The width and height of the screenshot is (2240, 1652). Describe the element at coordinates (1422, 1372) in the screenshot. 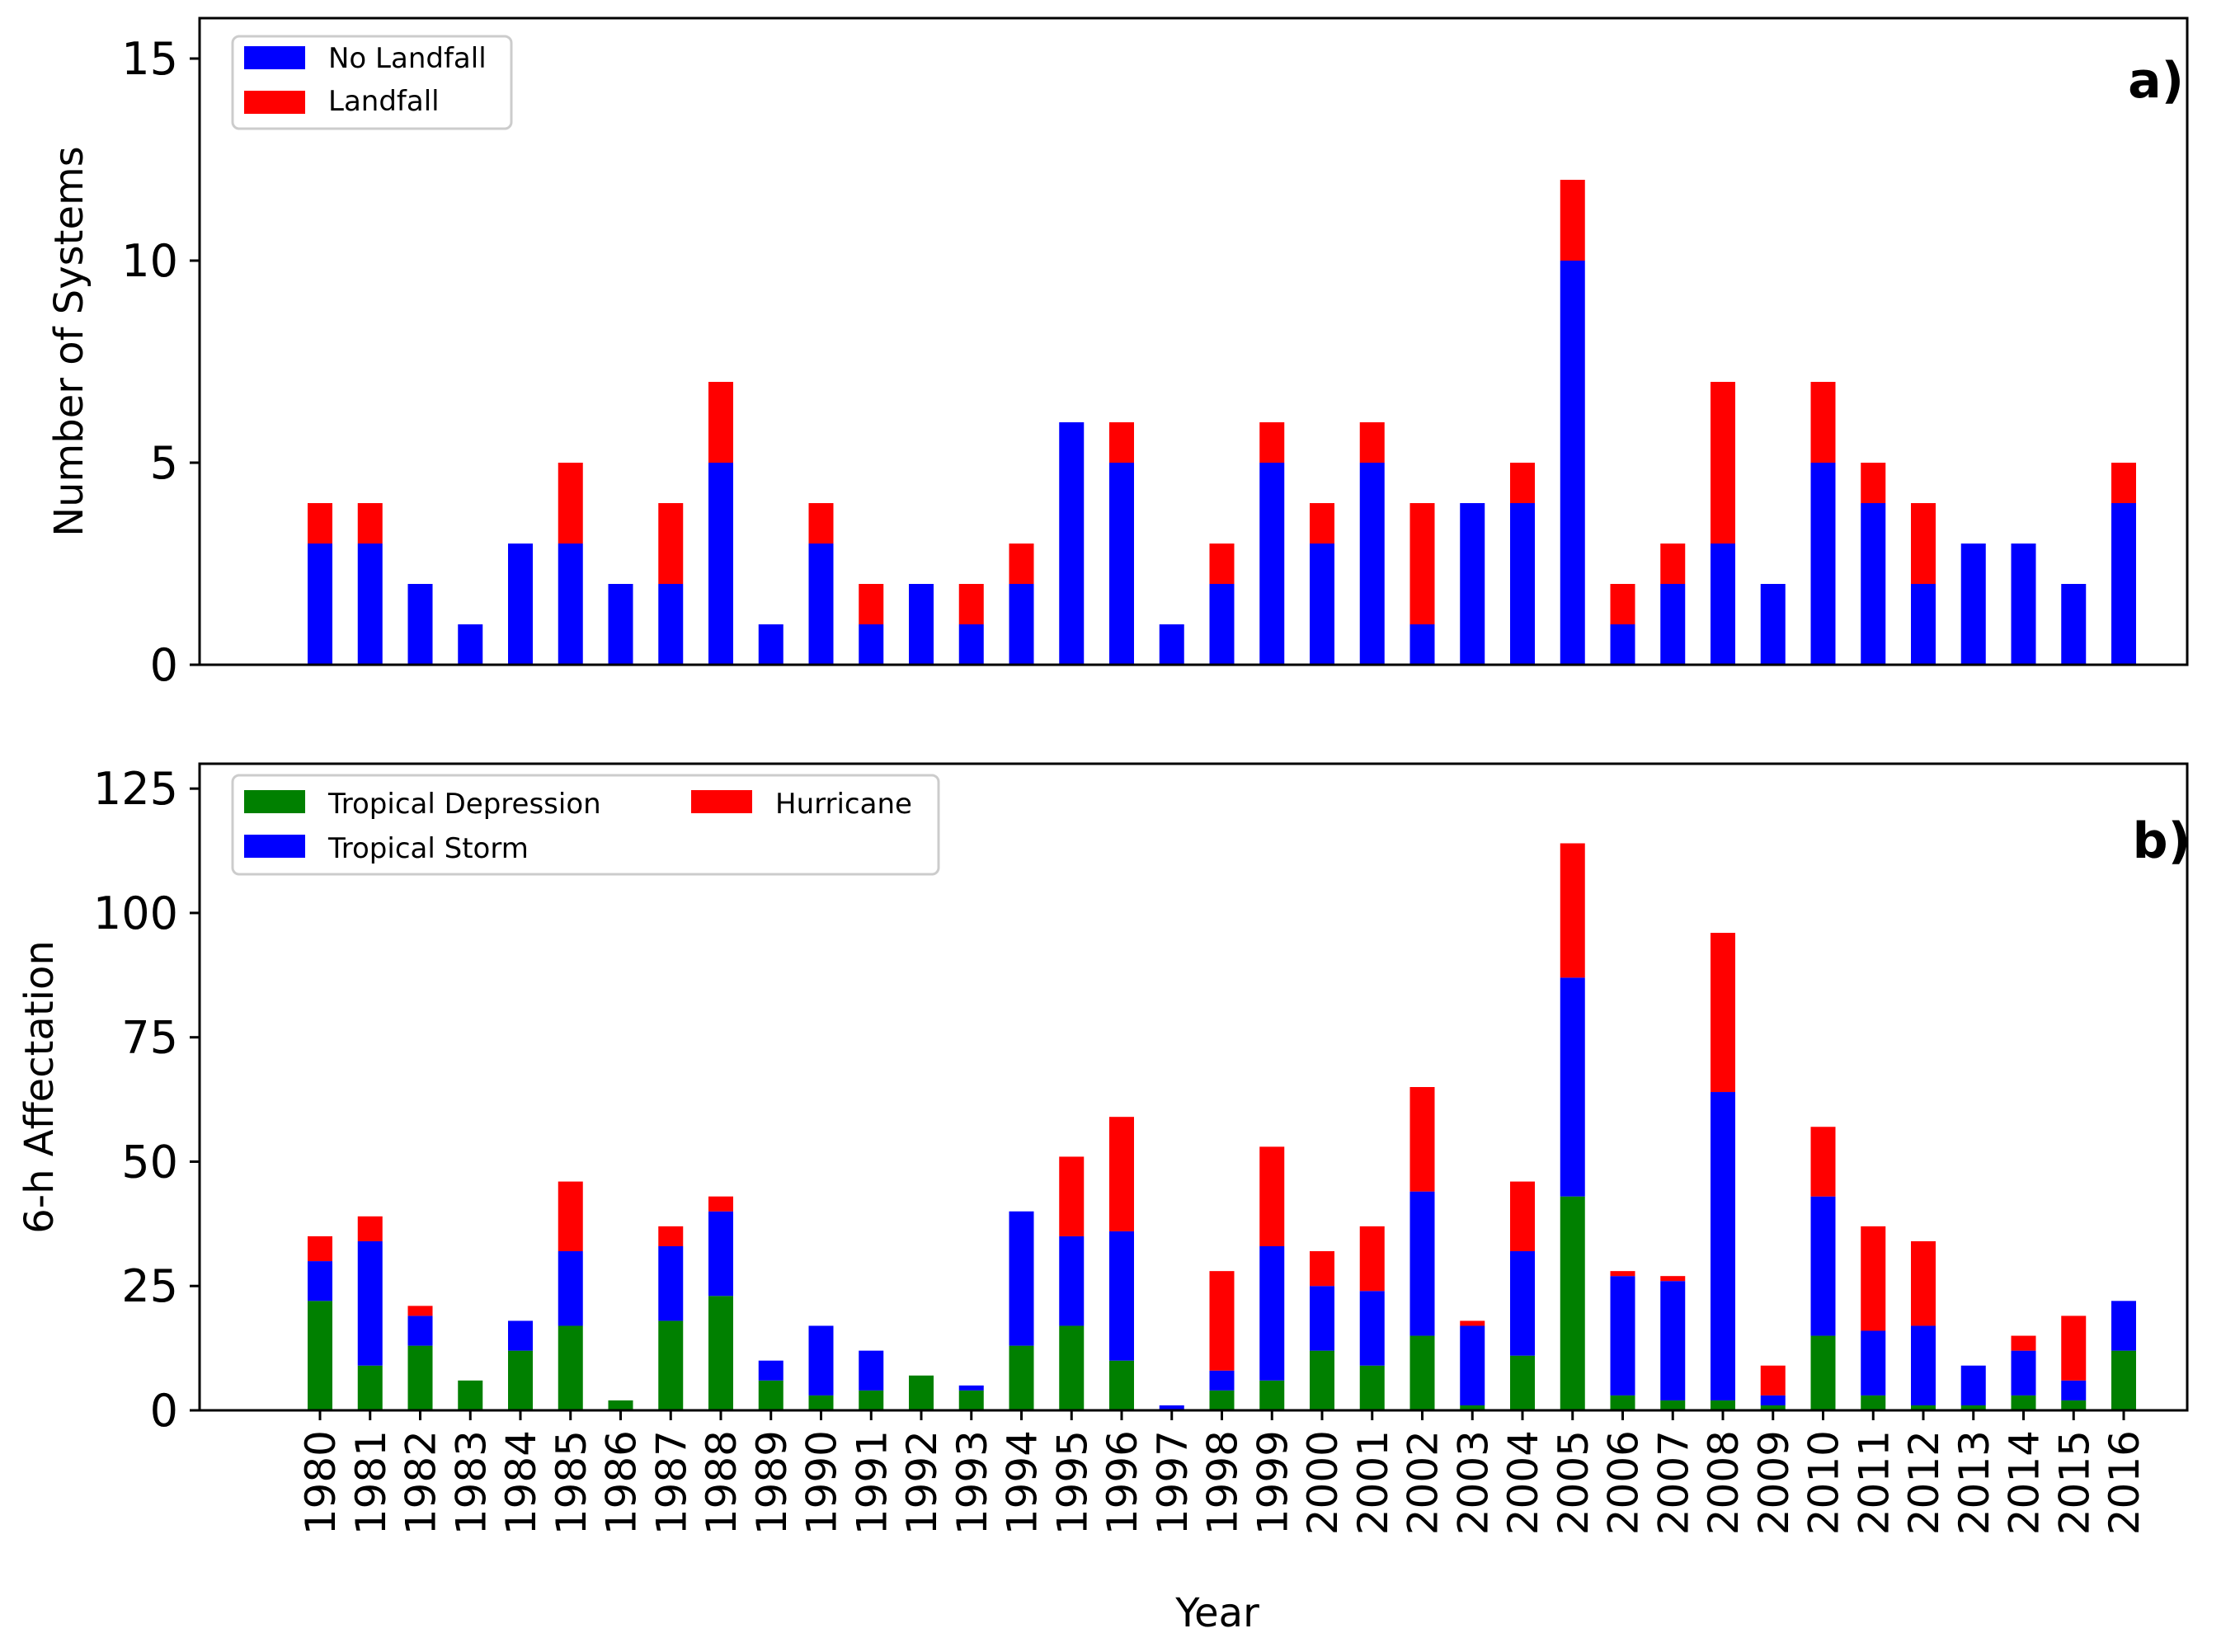

I see `bar-tropical-depression-2002` at that location.